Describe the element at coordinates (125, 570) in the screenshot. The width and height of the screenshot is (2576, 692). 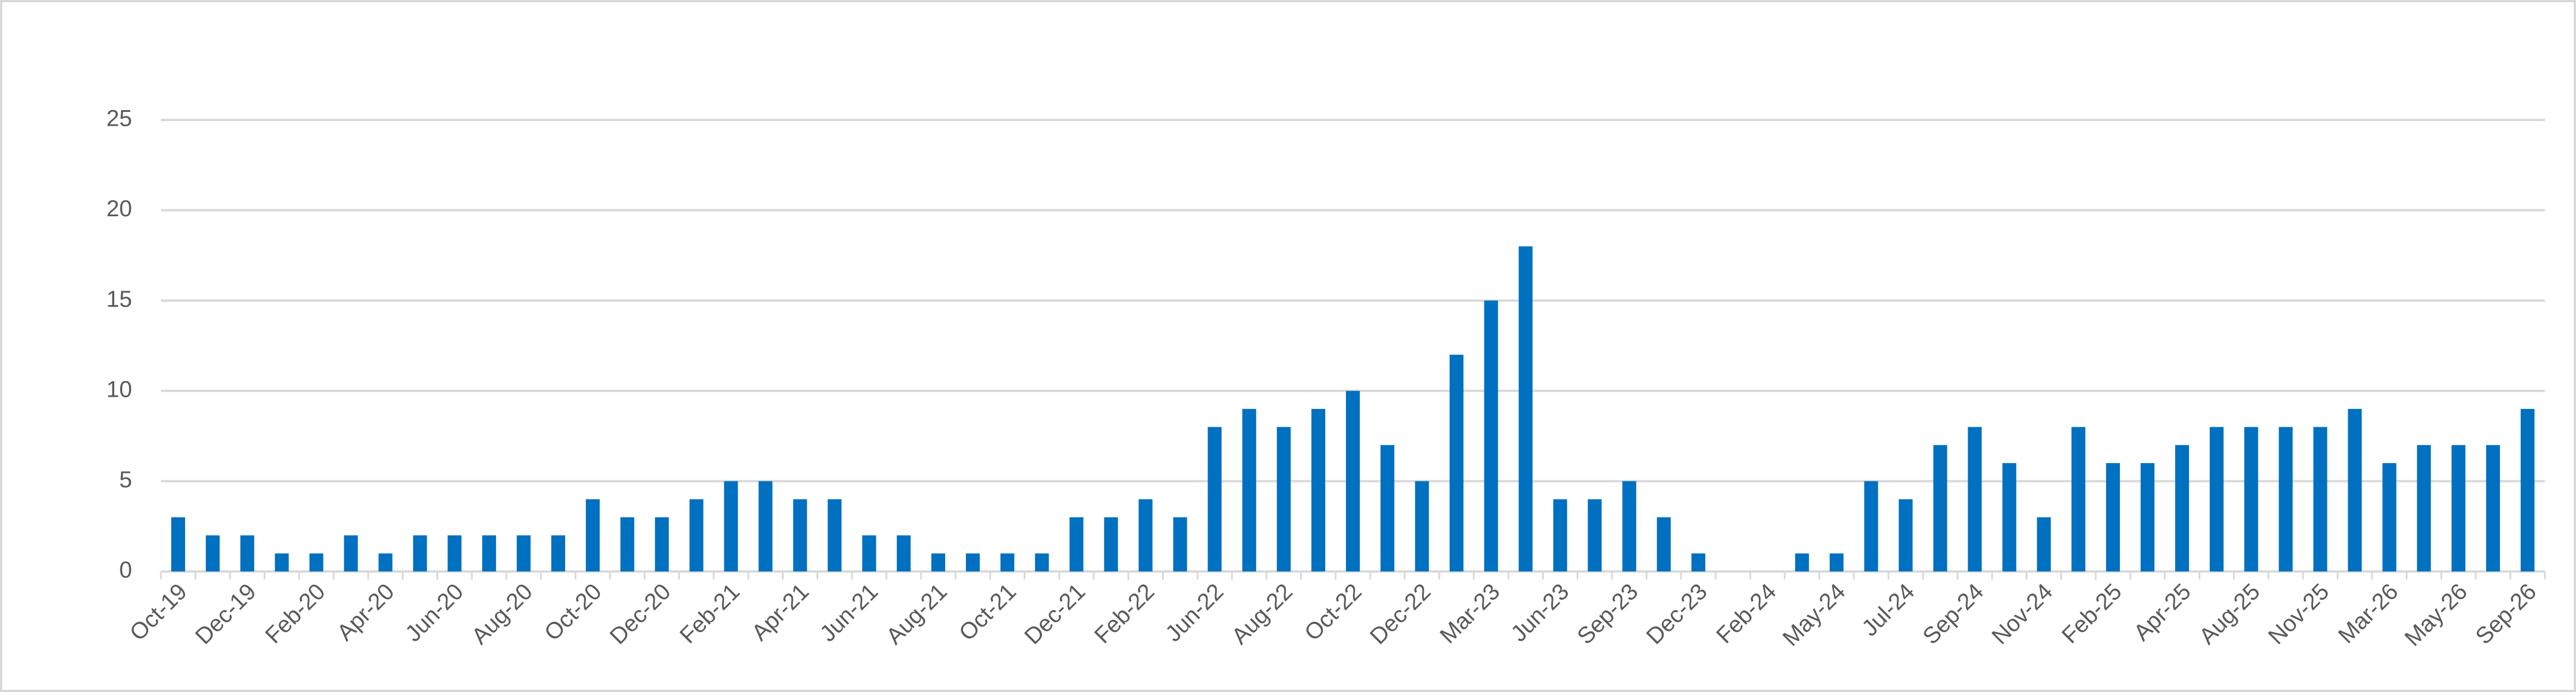
I see `y-tick-label: 0` at that location.